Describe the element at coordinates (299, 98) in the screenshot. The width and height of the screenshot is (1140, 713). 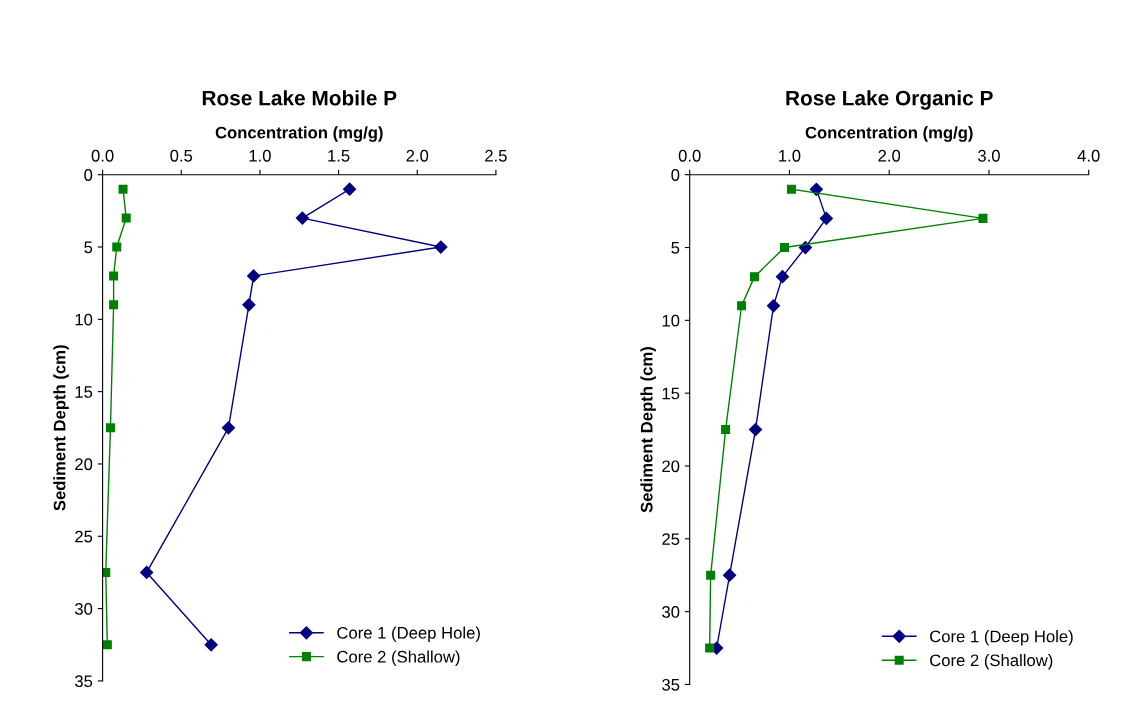
I see `chart-title: Rose Lake Mobile P` at that location.